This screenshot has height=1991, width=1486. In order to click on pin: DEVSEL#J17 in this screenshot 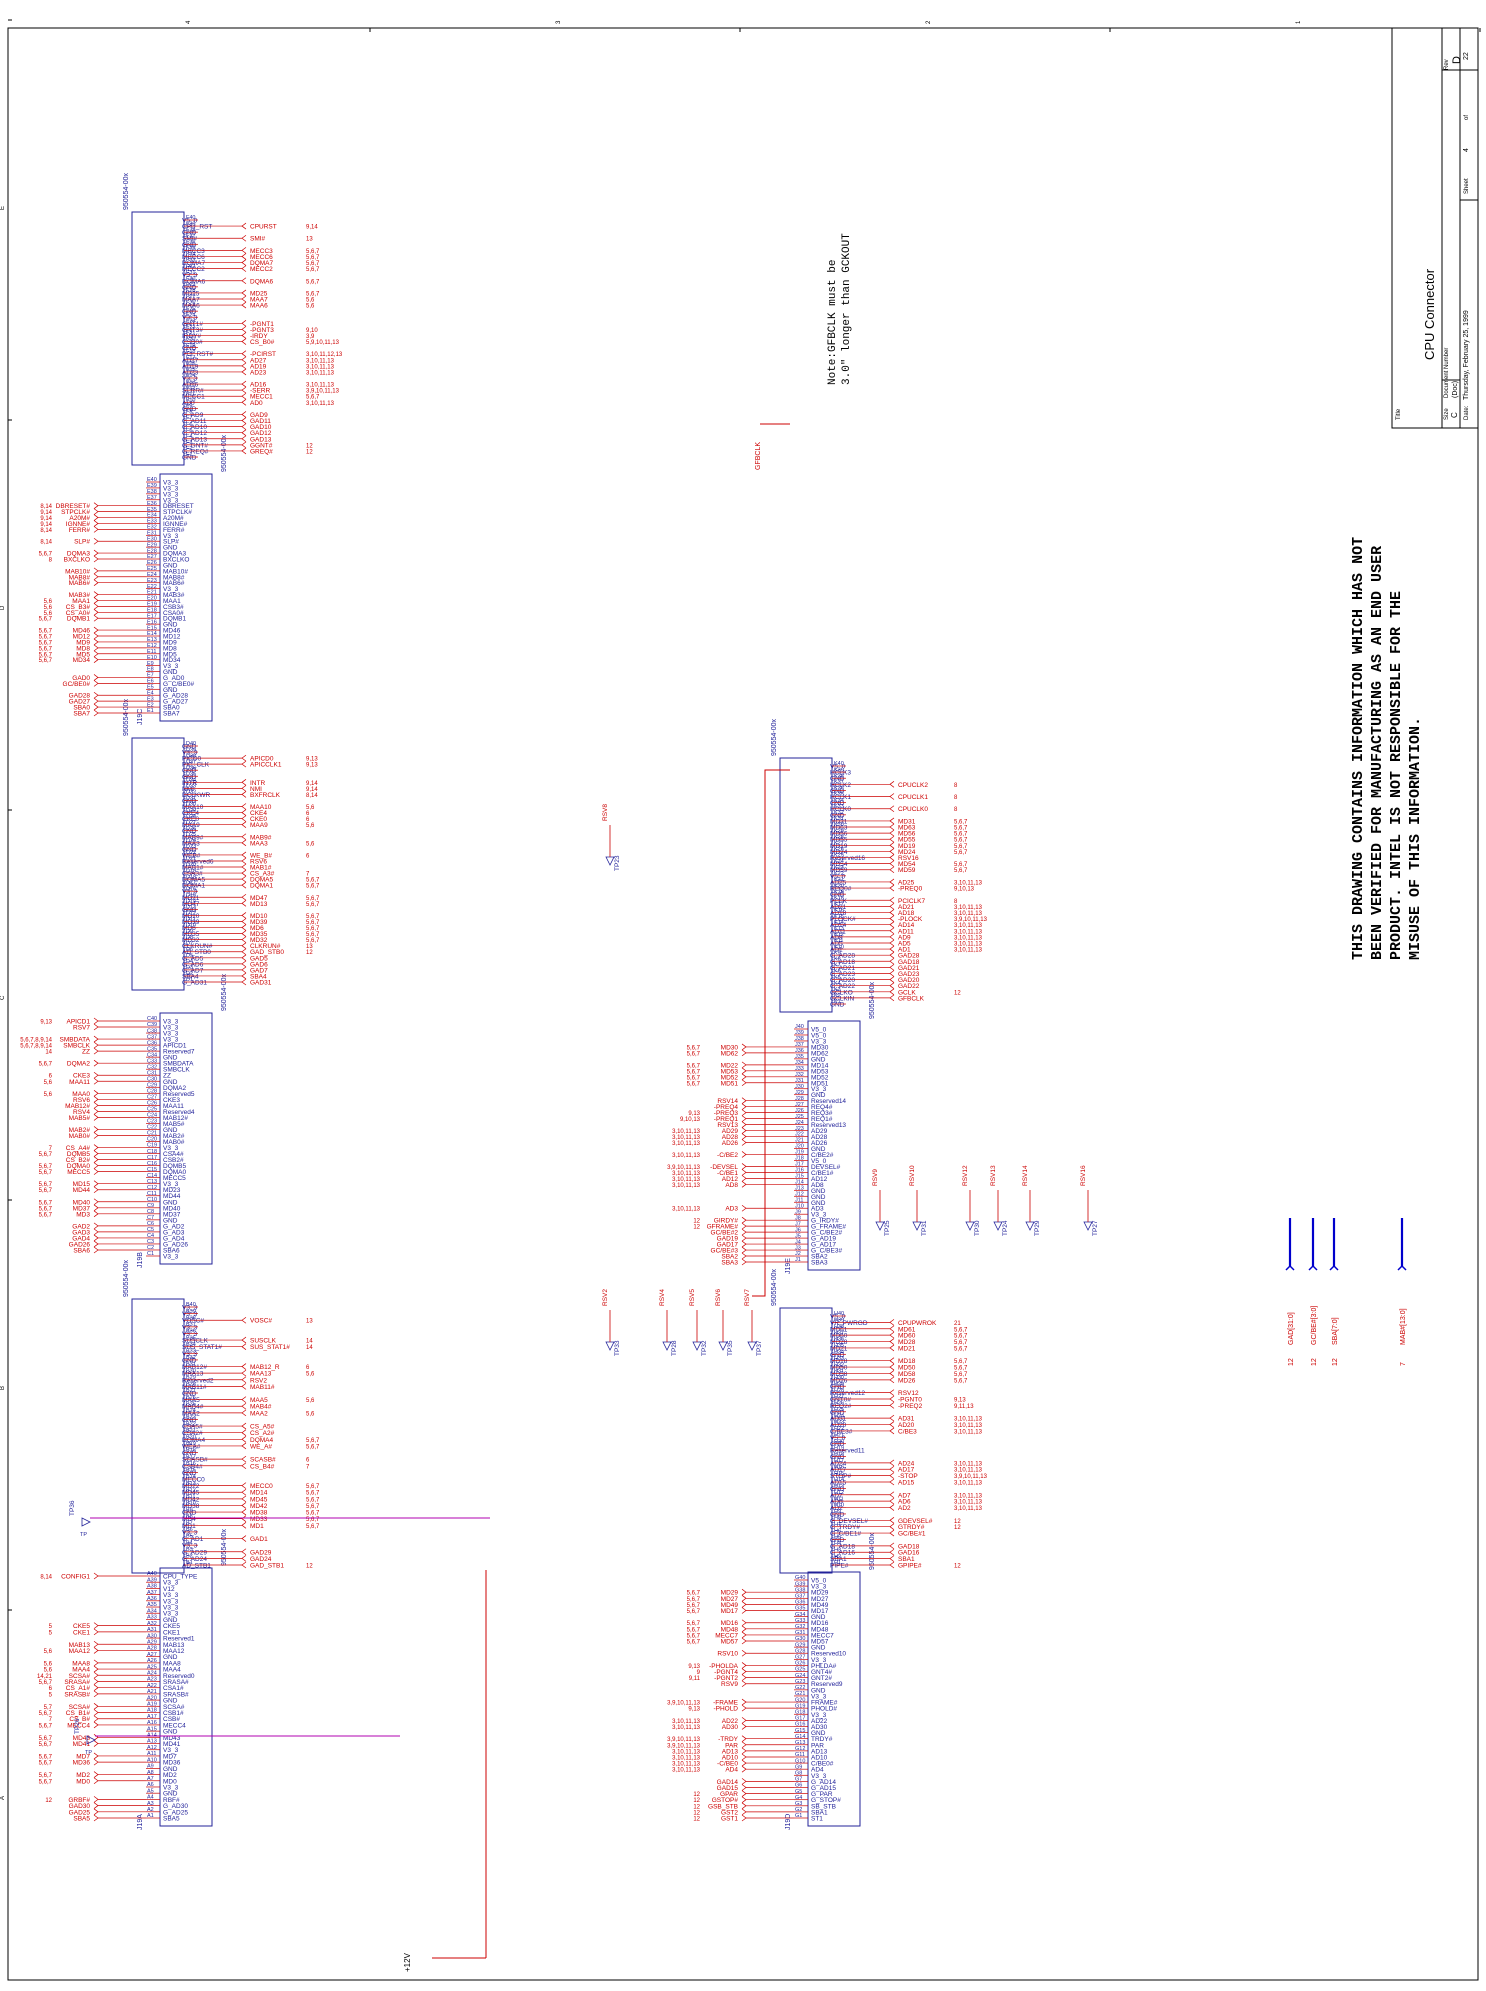, I will do `click(817, 1166)`.